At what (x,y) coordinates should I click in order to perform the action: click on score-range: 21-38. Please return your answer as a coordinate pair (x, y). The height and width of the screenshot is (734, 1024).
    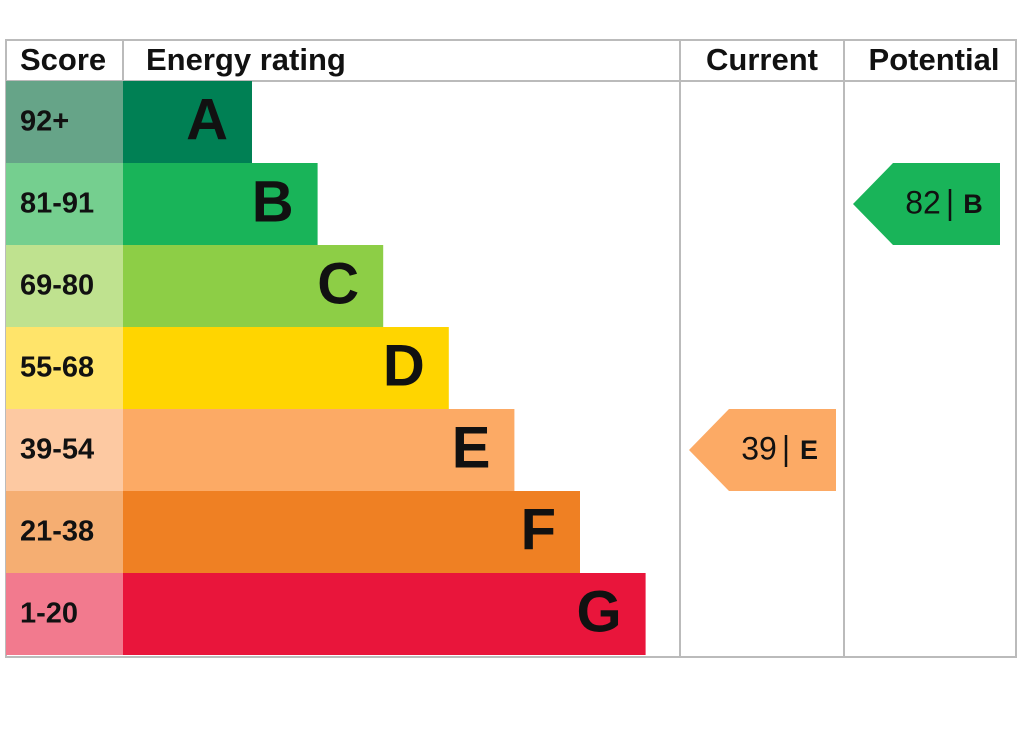
    Looking at the image, I should click on (57, 532).